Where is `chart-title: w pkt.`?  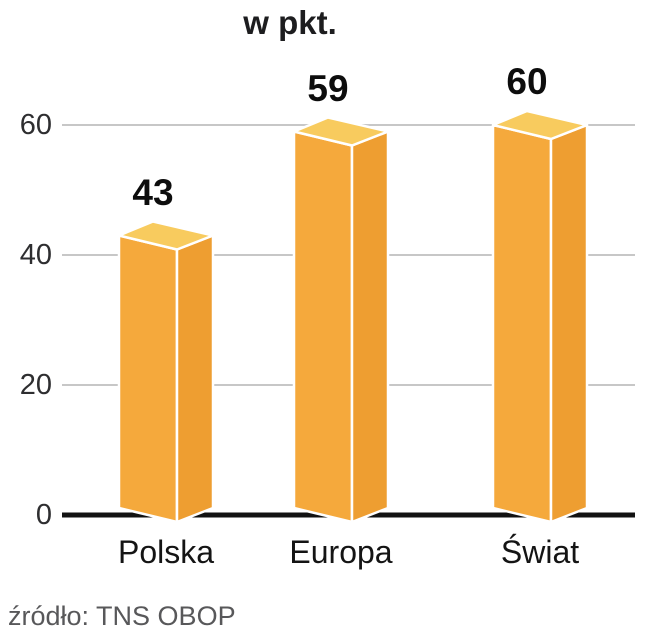
chart-title: w pkt. is located at coordinates (290, 22).